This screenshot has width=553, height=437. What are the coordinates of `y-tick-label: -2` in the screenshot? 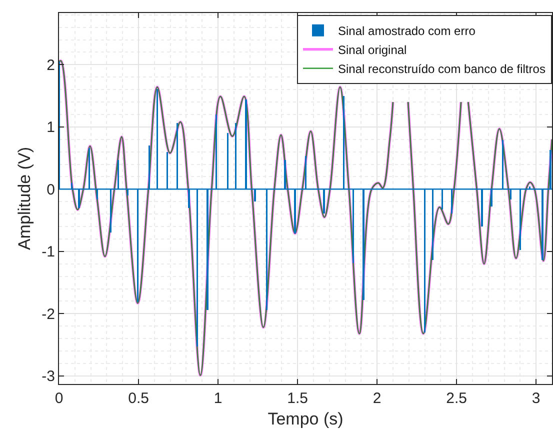 It's located at (48, 314).